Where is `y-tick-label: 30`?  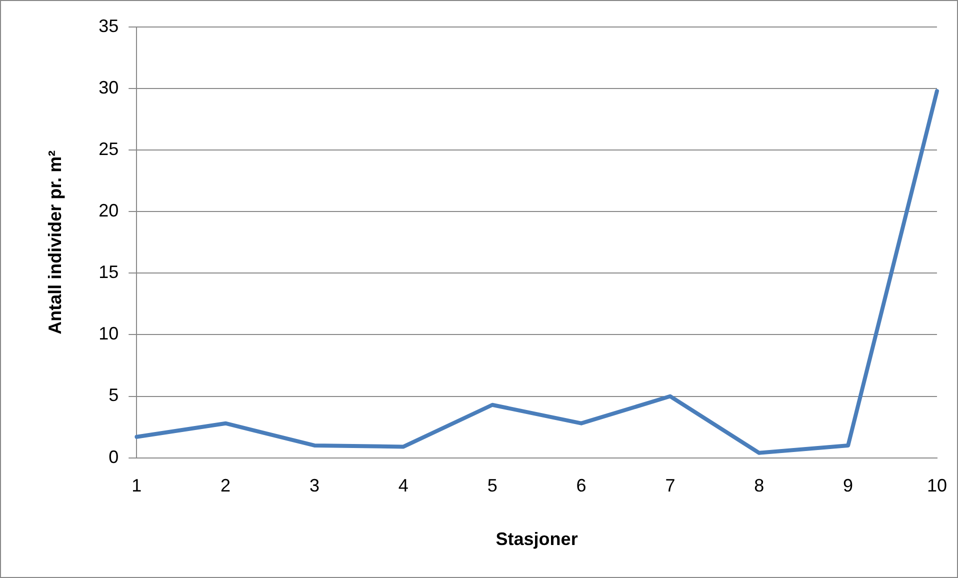 y-tick-label: 30 is located at coordinates (108, 88).